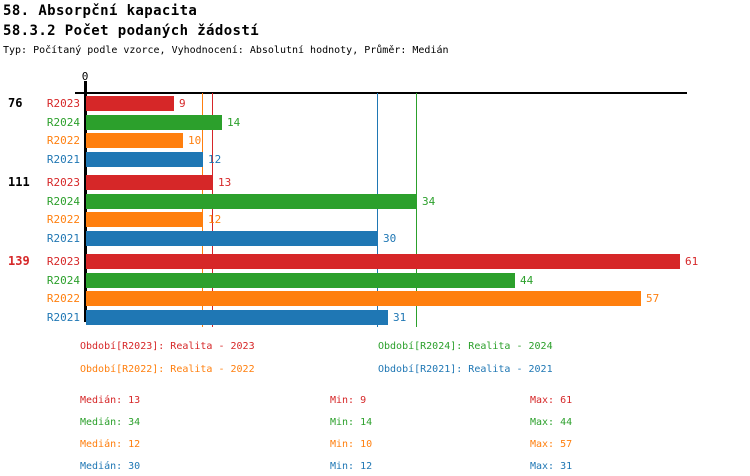 This screenshot has width=750, height=476. I want to click on bar-value-label: 34, so click(429, 201).